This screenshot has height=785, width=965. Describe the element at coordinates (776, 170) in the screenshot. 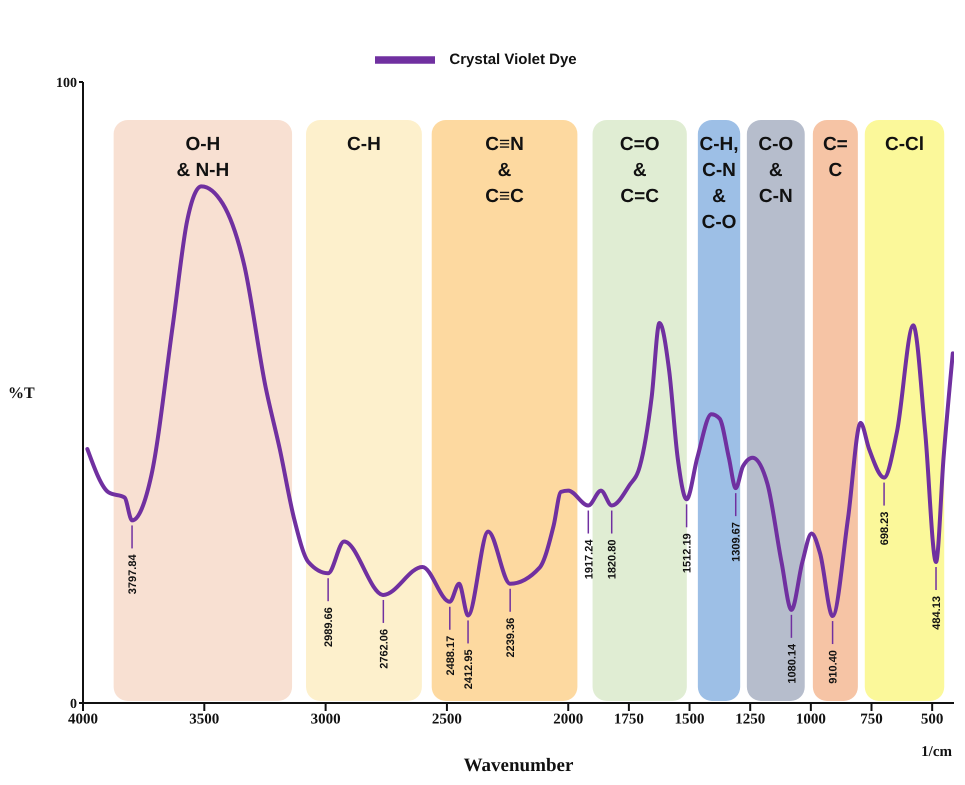

I see `band-label: C-O & C-N` at that location.